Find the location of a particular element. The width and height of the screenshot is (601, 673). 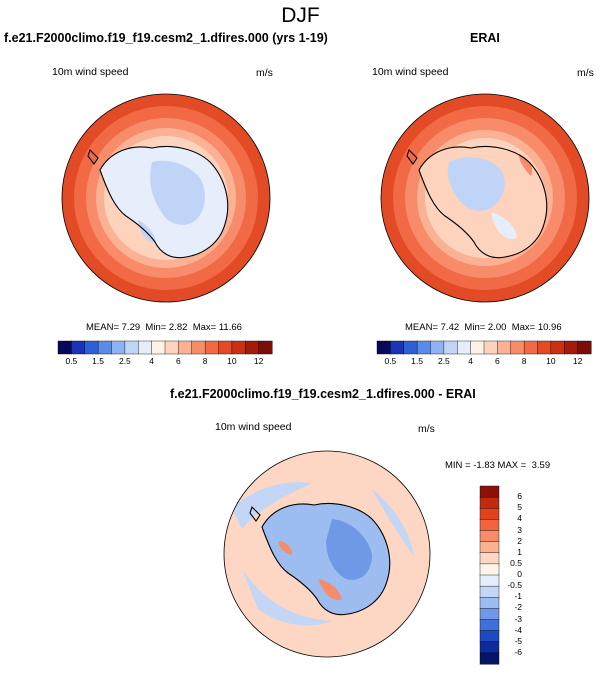

panel-2-colorbar-ticks: 0.5 1.5 2.5 4 6 8 10 12 is located at coordinates (484, 362).